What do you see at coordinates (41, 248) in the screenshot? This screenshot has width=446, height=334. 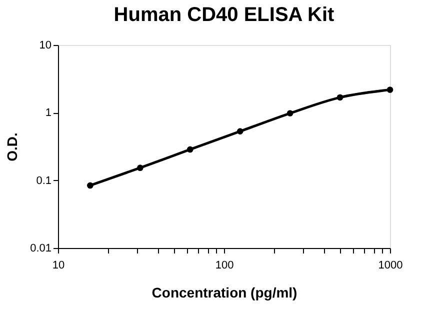 I see `y-tick-label: 0.01` at bounding box center [41, 248].